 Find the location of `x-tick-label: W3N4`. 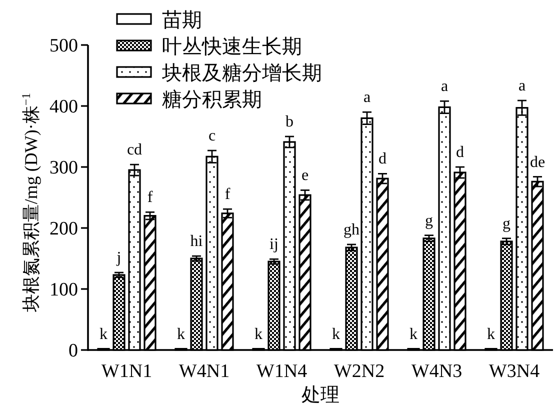

x-tick-label: W3N4 is located at coordinates (514, 371).